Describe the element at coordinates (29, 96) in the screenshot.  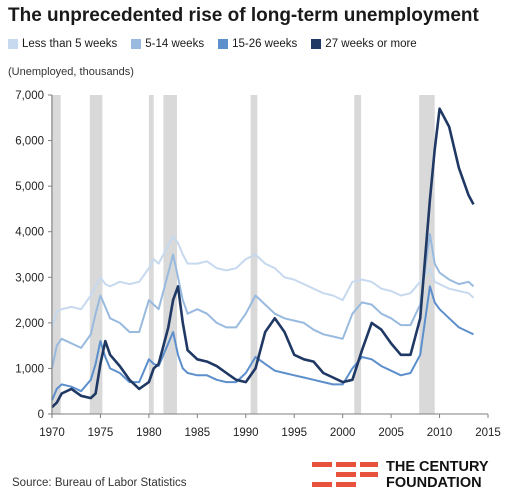
I see `y-tick-label: 7,000` at that location.